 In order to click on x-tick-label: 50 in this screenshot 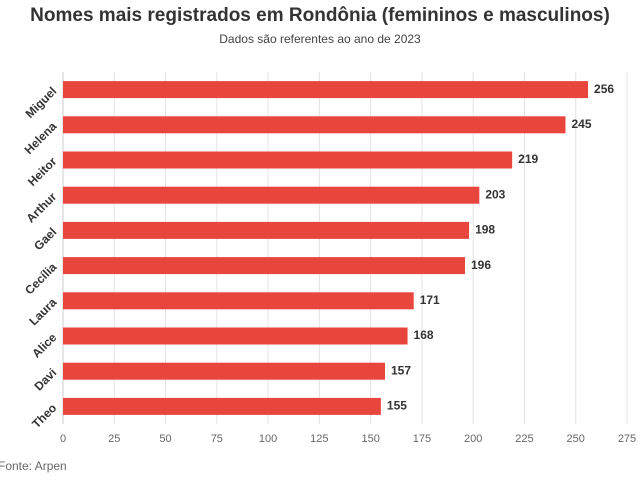, I will do `click(165, 439)`.